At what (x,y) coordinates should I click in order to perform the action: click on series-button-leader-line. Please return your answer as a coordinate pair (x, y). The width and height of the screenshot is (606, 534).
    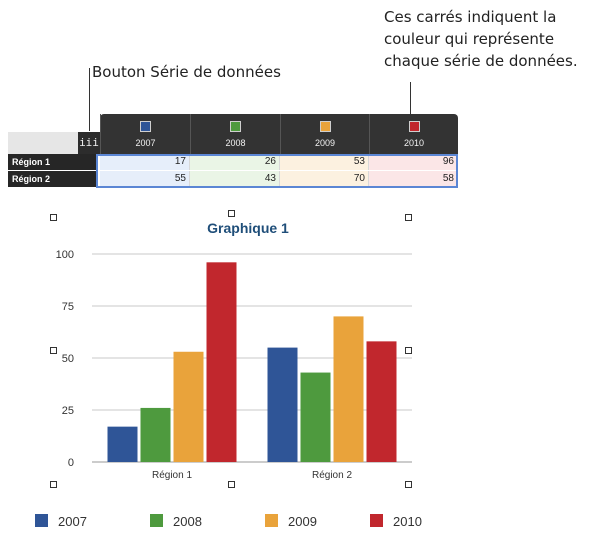
    Looking at the image, I should click on (89, 99).